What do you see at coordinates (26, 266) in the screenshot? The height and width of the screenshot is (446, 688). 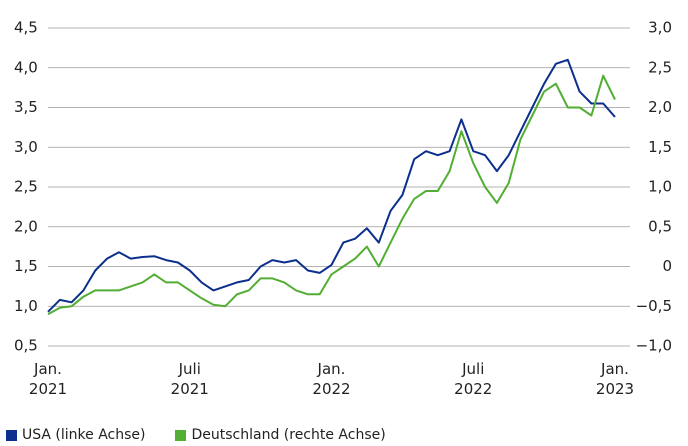 I see `y-tick-label: 1,5` at bounding box center [26, 266].